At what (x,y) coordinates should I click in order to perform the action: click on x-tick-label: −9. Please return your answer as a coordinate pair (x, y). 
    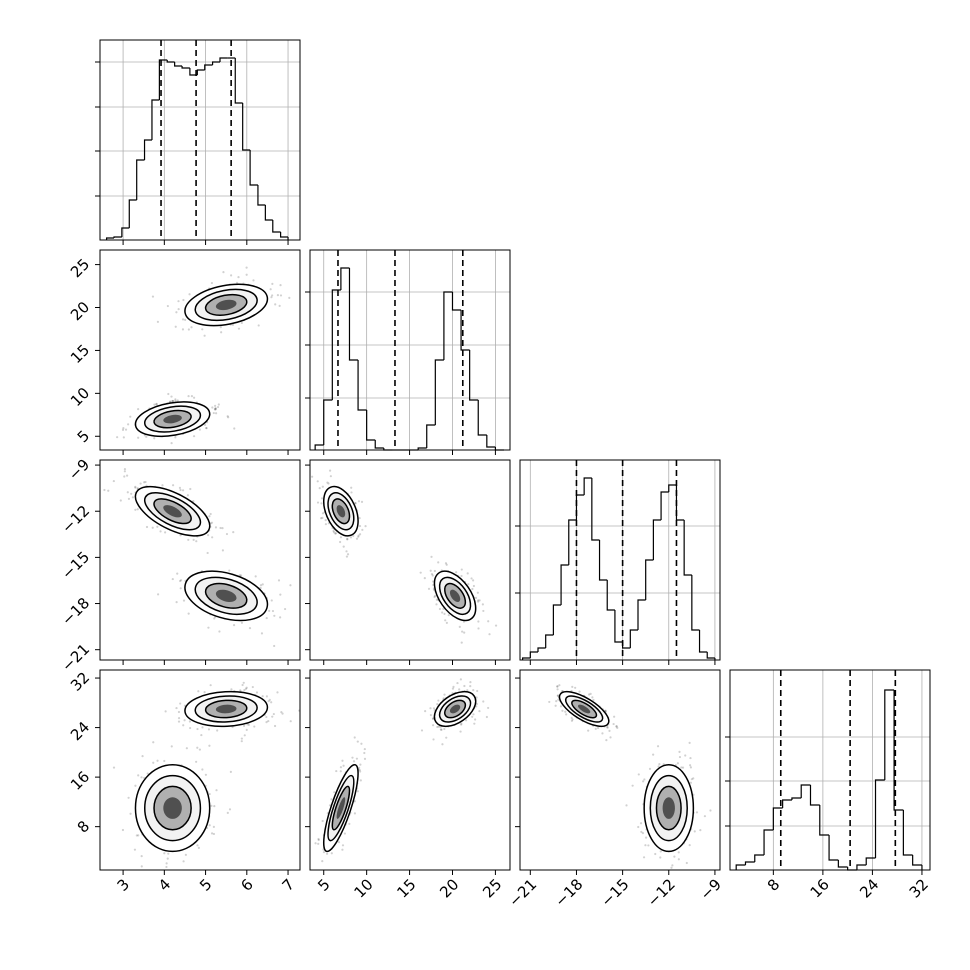
    Looking at the image, I should click on (711, 889).